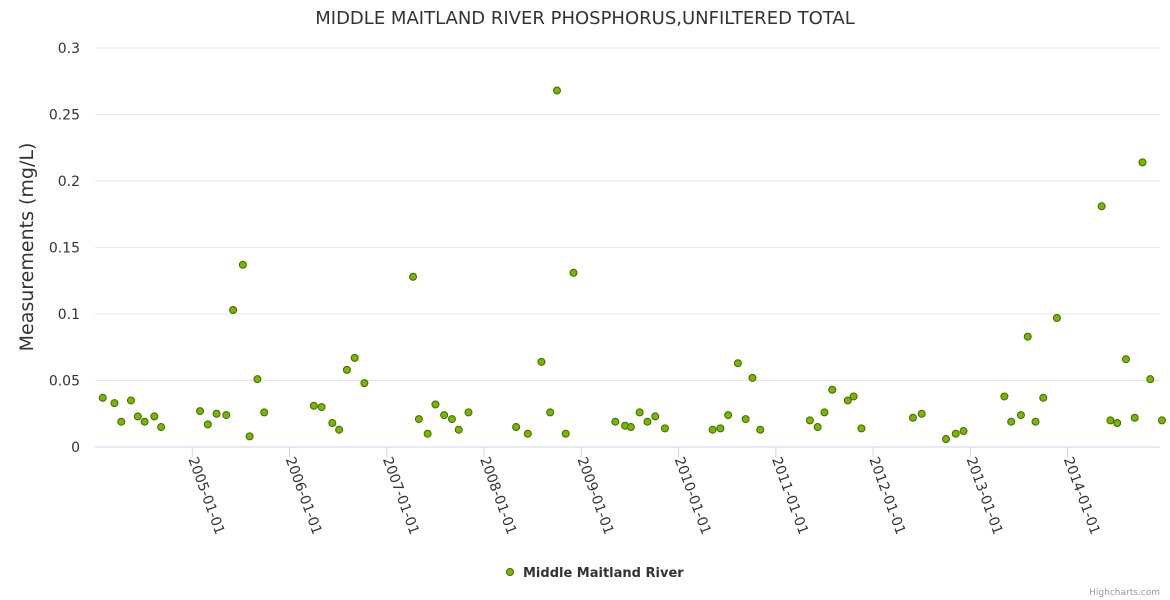  Describe the element at coordinates (510, 572) in the screenshot. I see `legend-marker` at that location.